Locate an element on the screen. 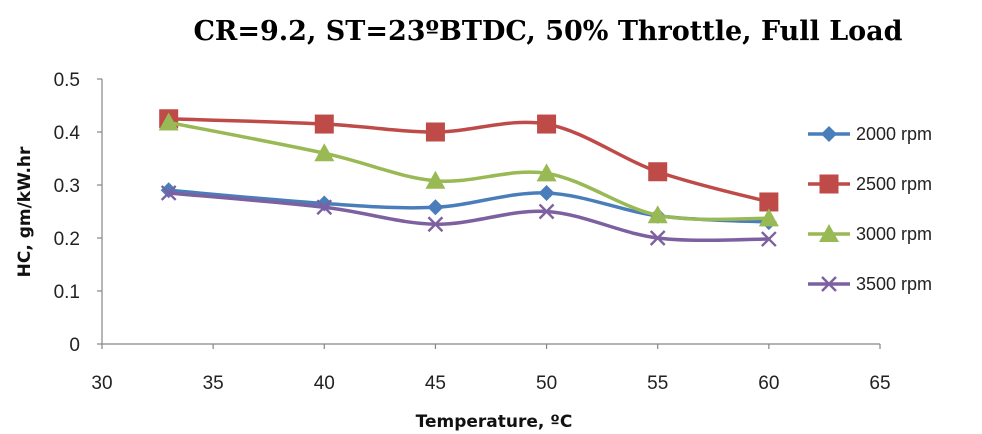 The width and height of the screenshot is (982, 434). y-tick-label: 0.3 is located at coordinates (67, 186).